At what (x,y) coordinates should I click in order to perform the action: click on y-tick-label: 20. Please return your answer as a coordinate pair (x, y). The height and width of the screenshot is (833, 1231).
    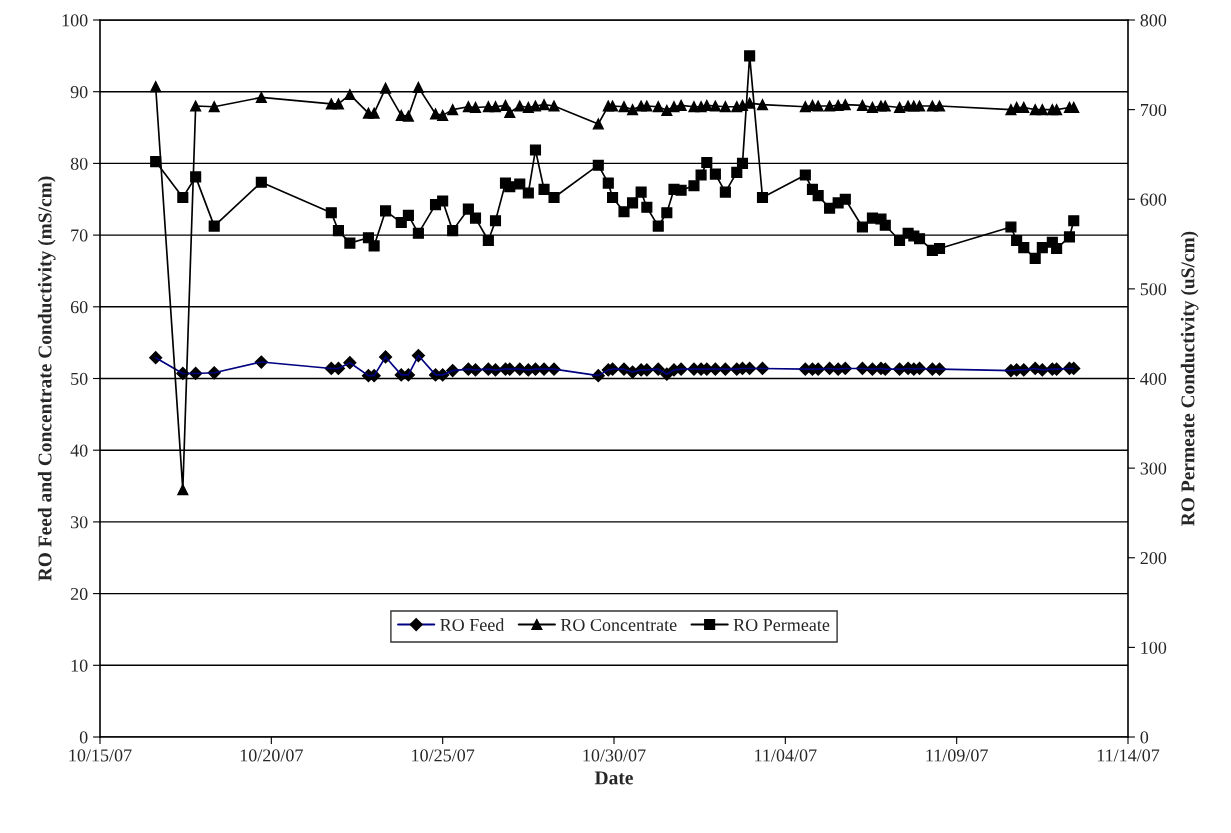
    Looking at the image, I should click on (79, 594).